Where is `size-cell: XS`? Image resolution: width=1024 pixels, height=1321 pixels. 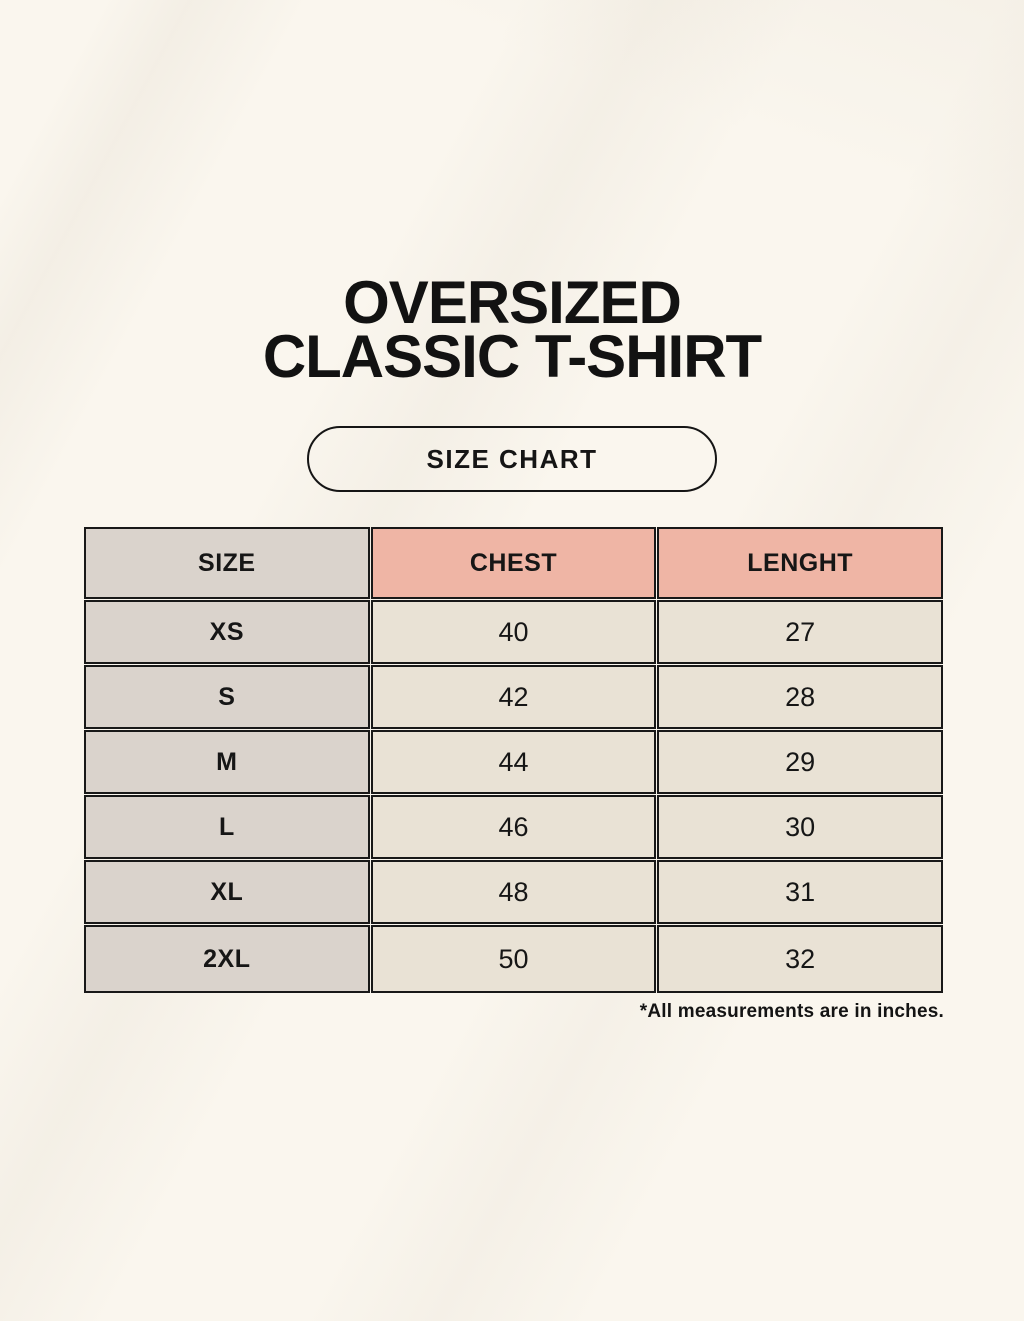 size-cell: XS is located at coordinates (227, 632).